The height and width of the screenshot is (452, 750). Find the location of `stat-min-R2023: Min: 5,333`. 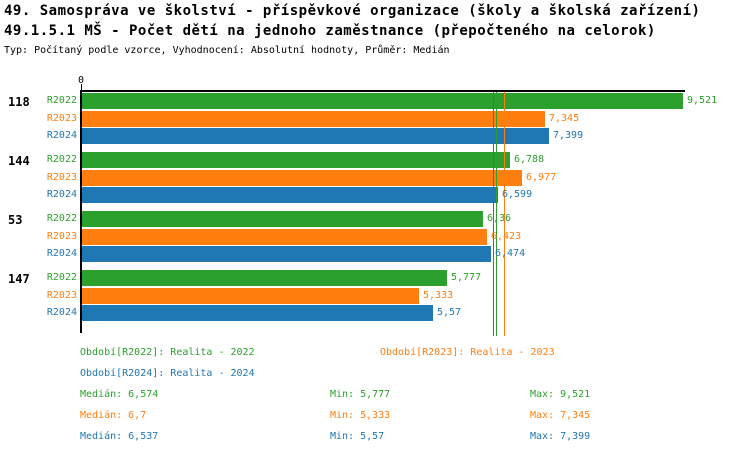

stat-min-R2023: Min: 5,333 is located at coordinates (360, 415).